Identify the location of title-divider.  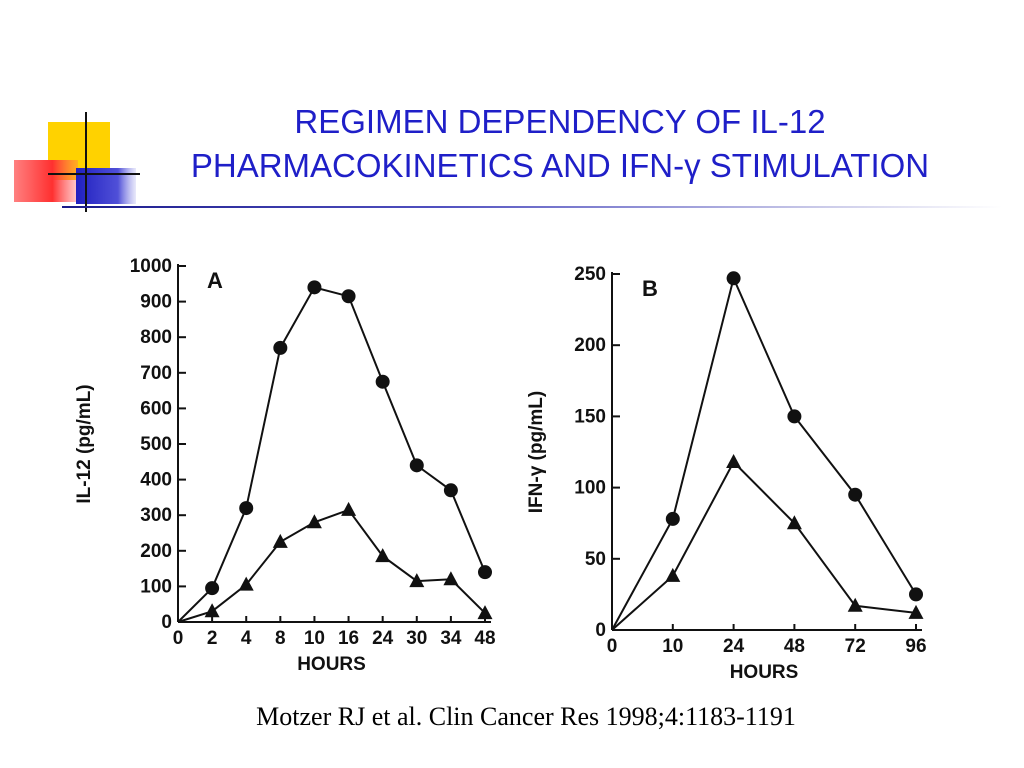
(532, 207).